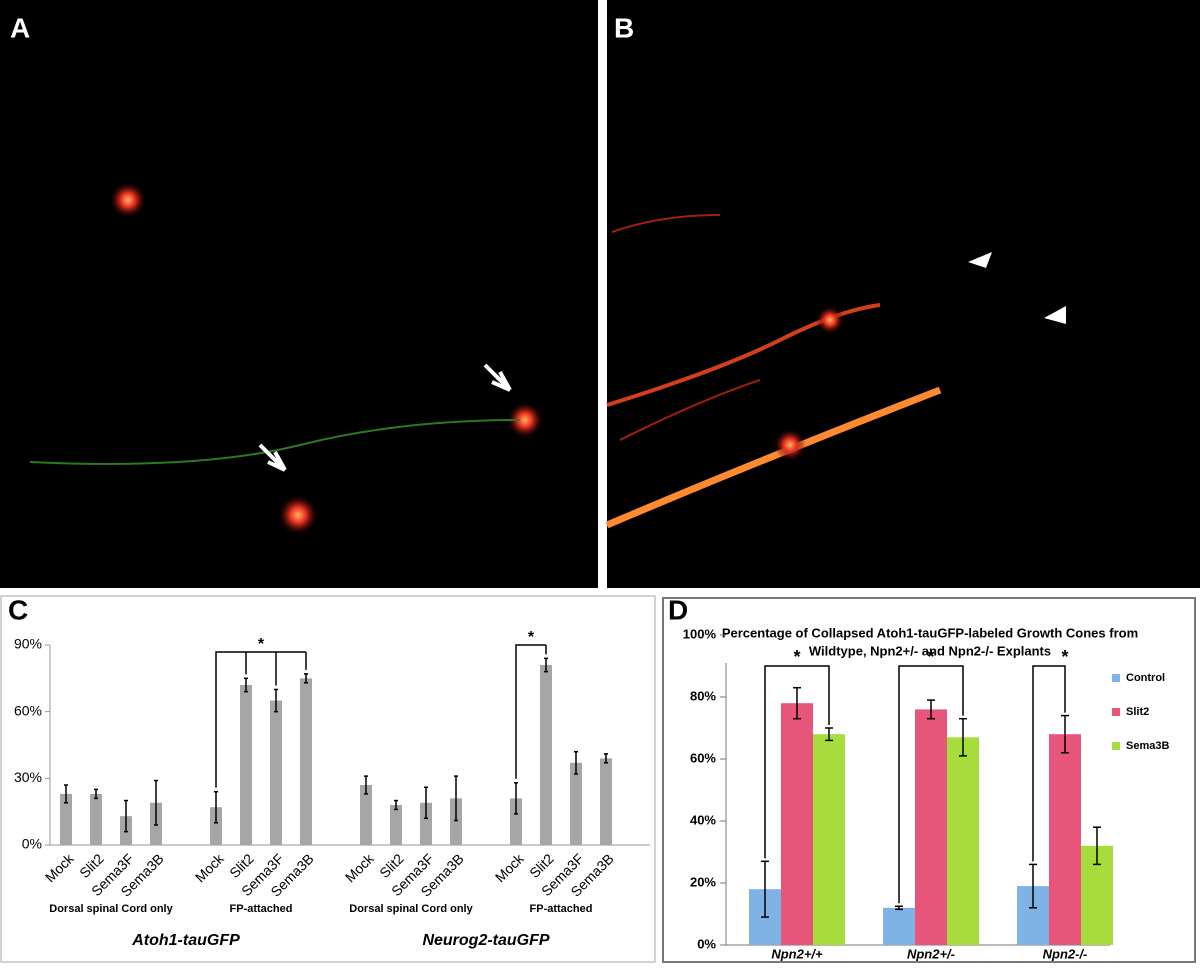 Image resolution: width=1200 pixels, height=968 pixels. I want to click on y-tick-label: 30%, so click(28, 777).